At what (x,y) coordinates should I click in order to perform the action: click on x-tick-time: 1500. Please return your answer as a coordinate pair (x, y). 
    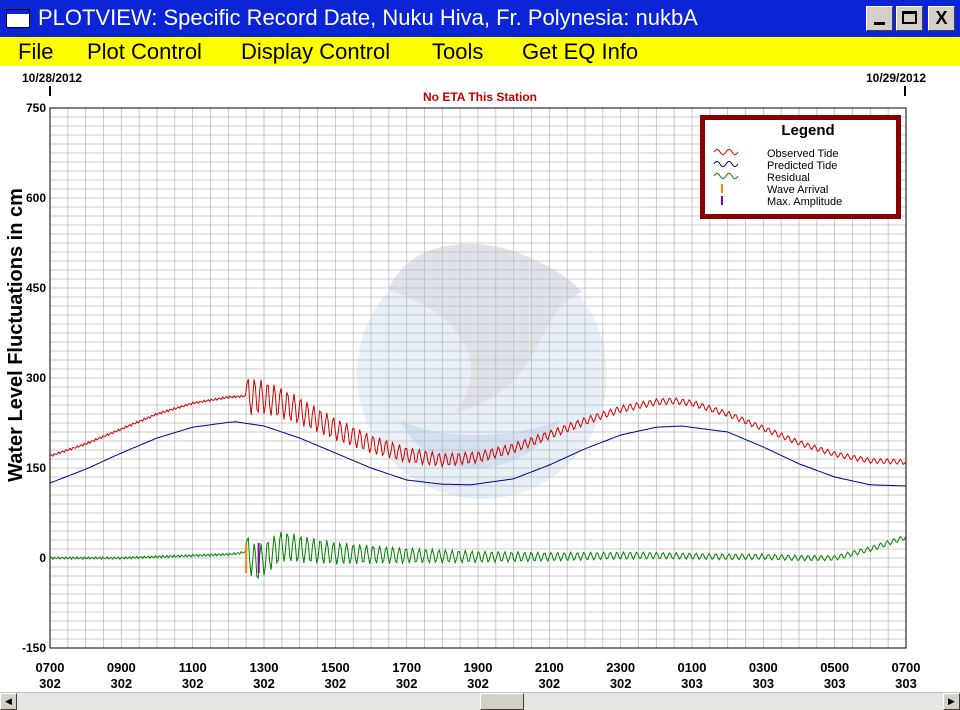
    Looking at the image, I should click on (335, 667).